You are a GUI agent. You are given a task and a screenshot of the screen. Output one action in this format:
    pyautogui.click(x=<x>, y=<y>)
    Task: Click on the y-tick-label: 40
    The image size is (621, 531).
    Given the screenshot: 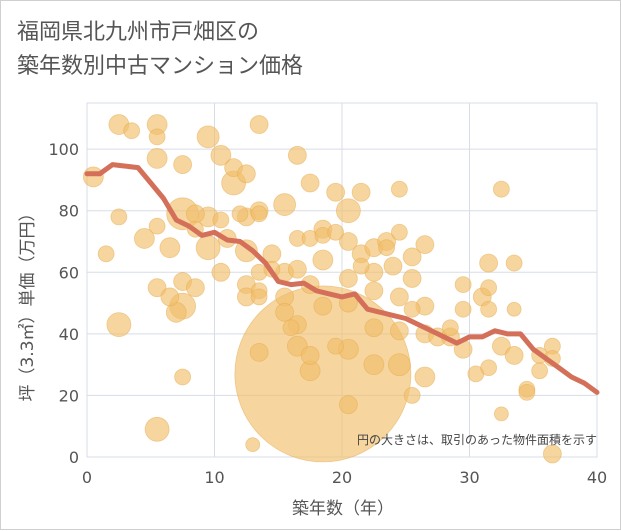 What is the action you would take?
    pyautogui.click(x=69, y=334)
    